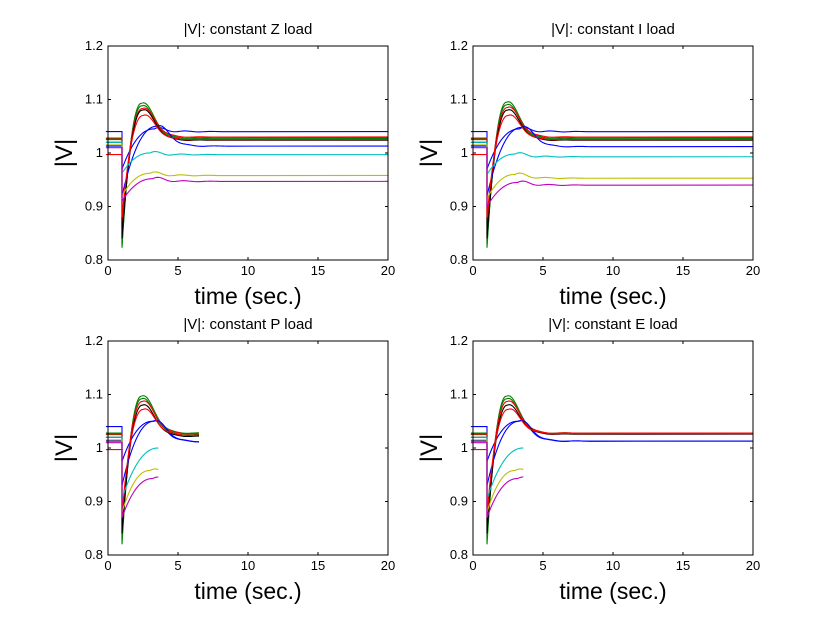  I want to click on subplot-title: |V|: constant Z load, so click(248, 29).